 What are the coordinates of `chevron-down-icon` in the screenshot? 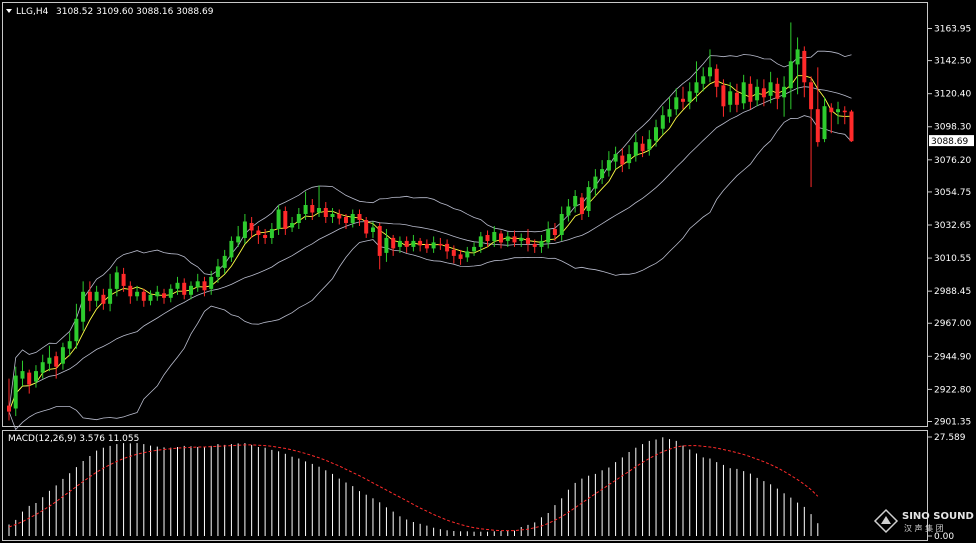 It's located at (9, 11).